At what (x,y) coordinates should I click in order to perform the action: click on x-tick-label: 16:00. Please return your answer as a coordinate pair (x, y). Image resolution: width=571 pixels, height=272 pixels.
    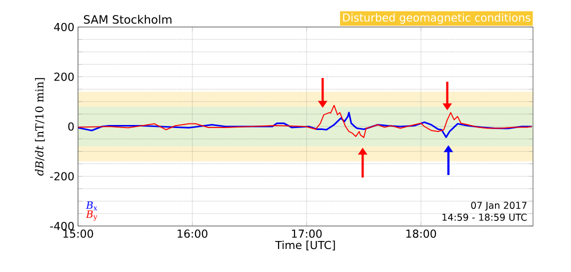
    Looking at the image, I should click on (193, 234).